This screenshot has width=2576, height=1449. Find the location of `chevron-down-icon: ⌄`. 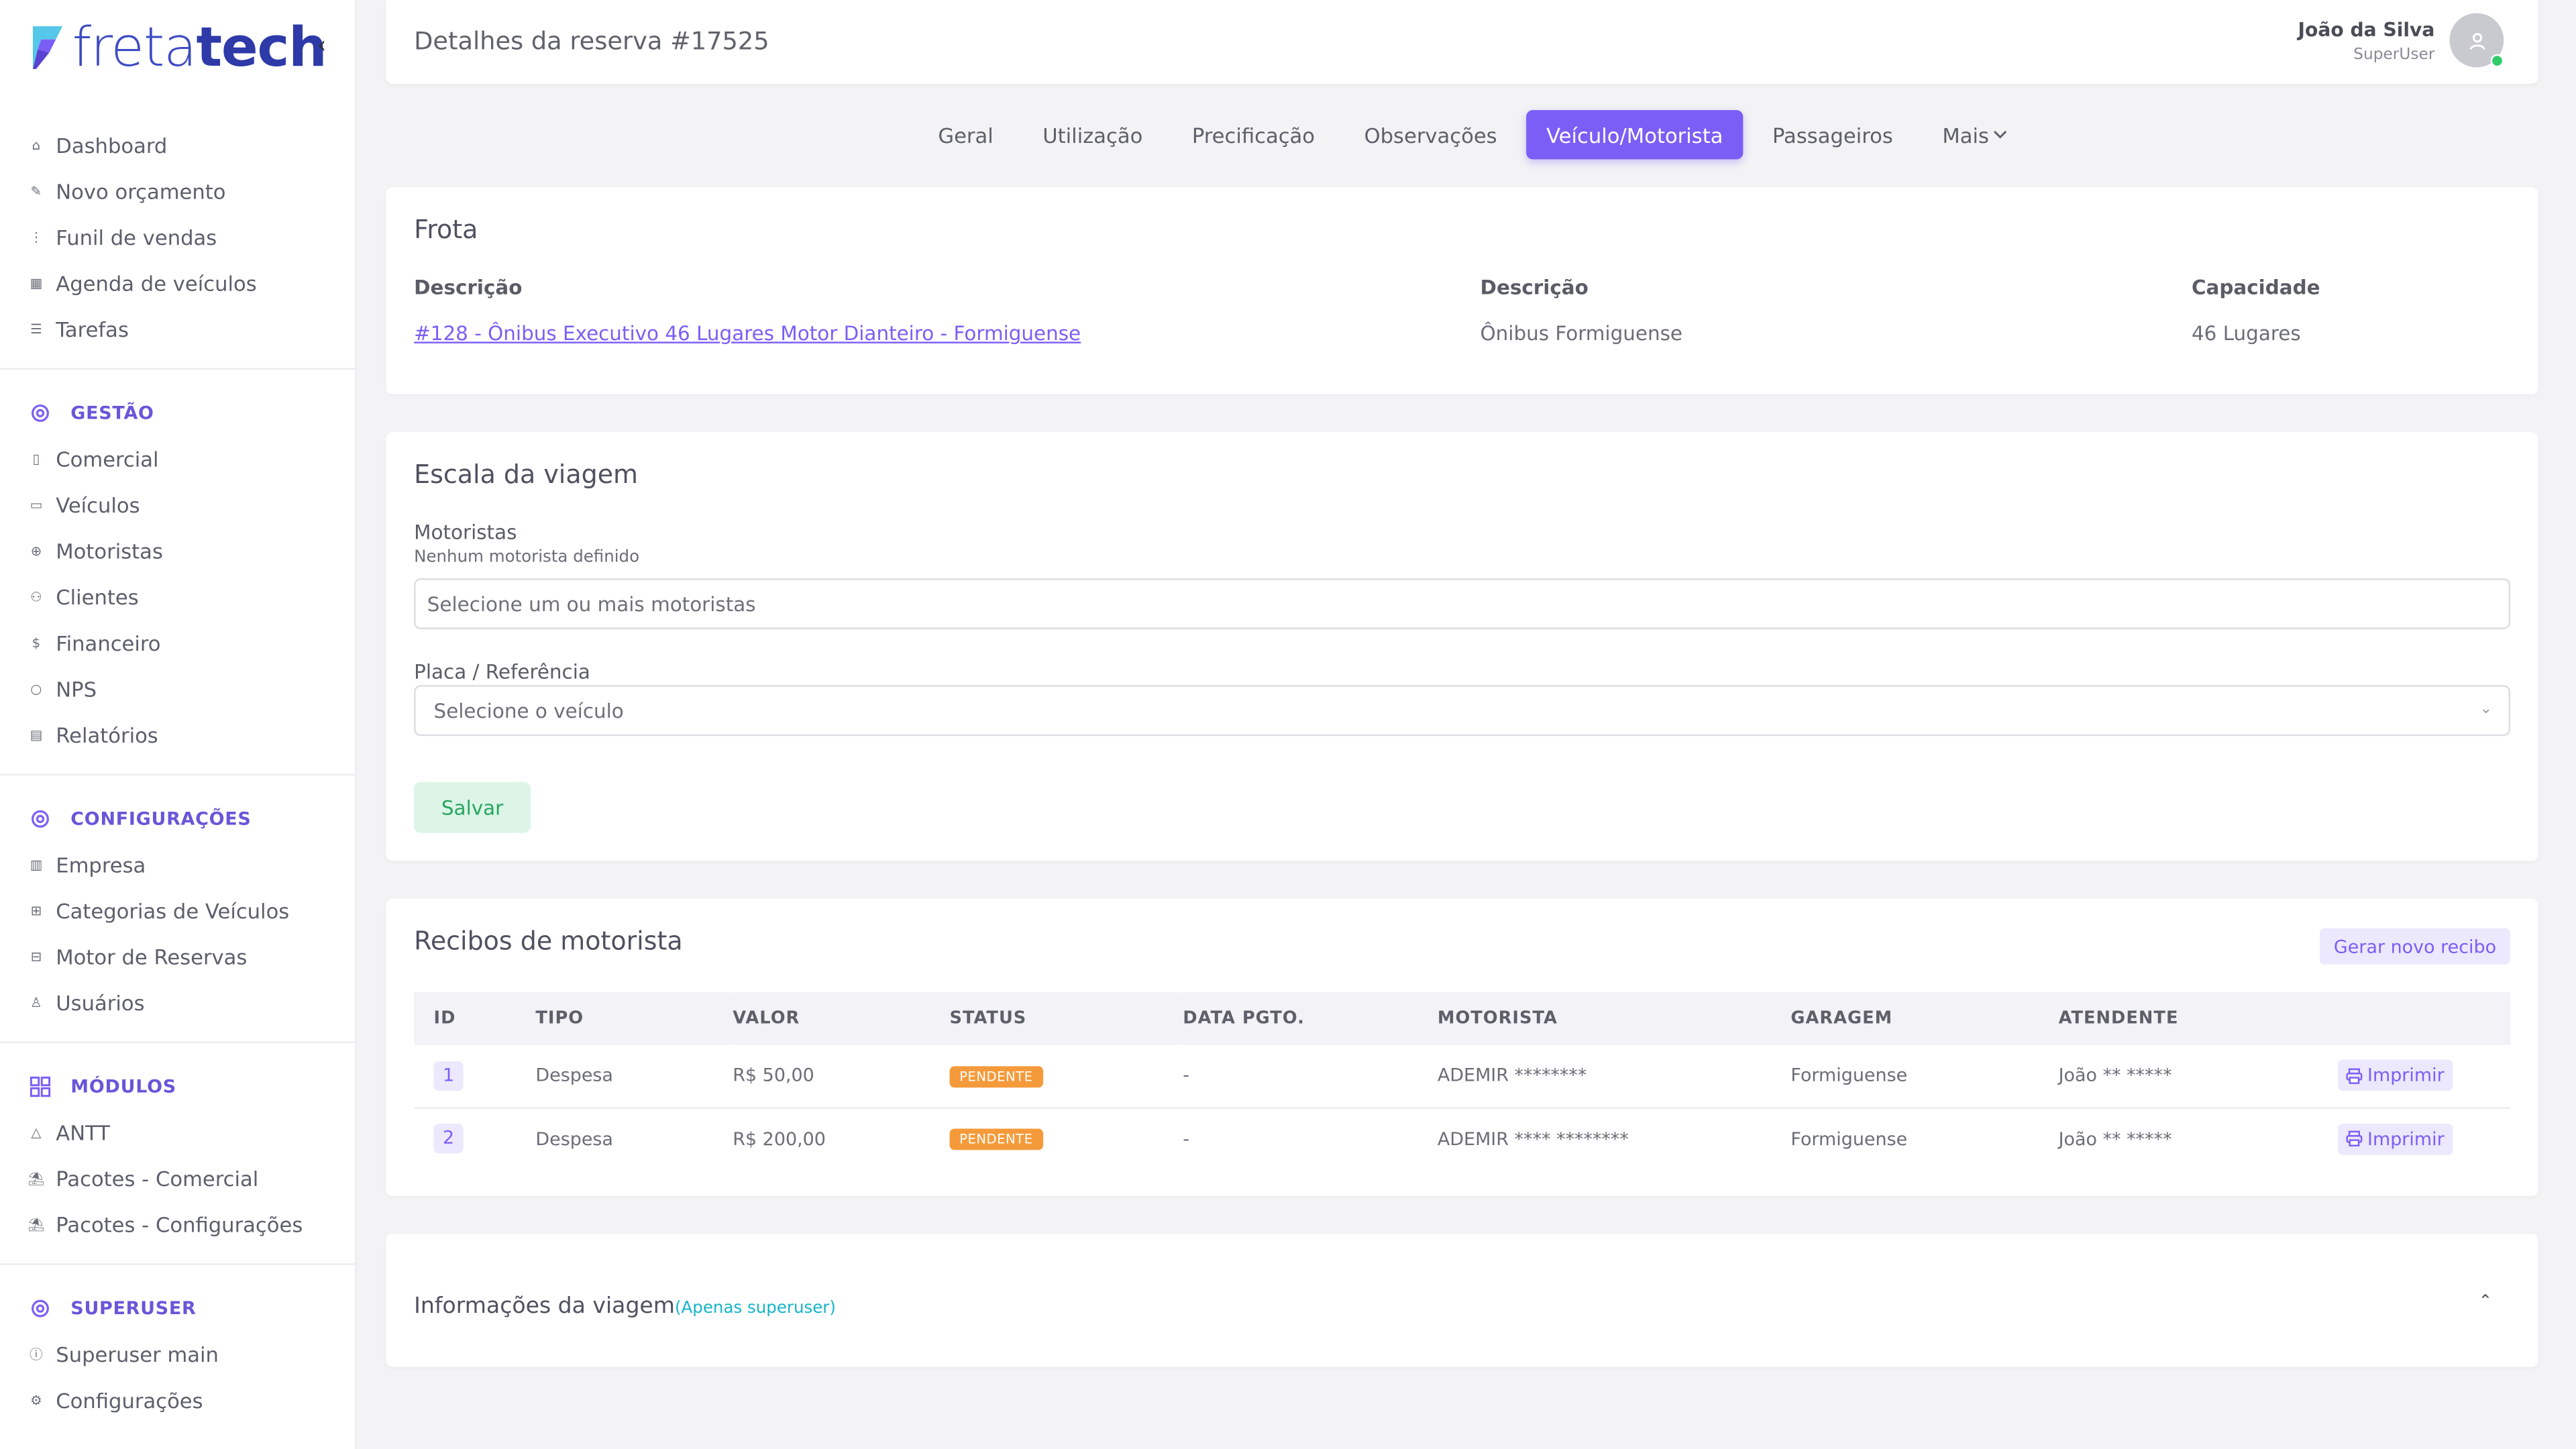

chevron-down-icon: ⌄ is located at coordinates (2486, 709).